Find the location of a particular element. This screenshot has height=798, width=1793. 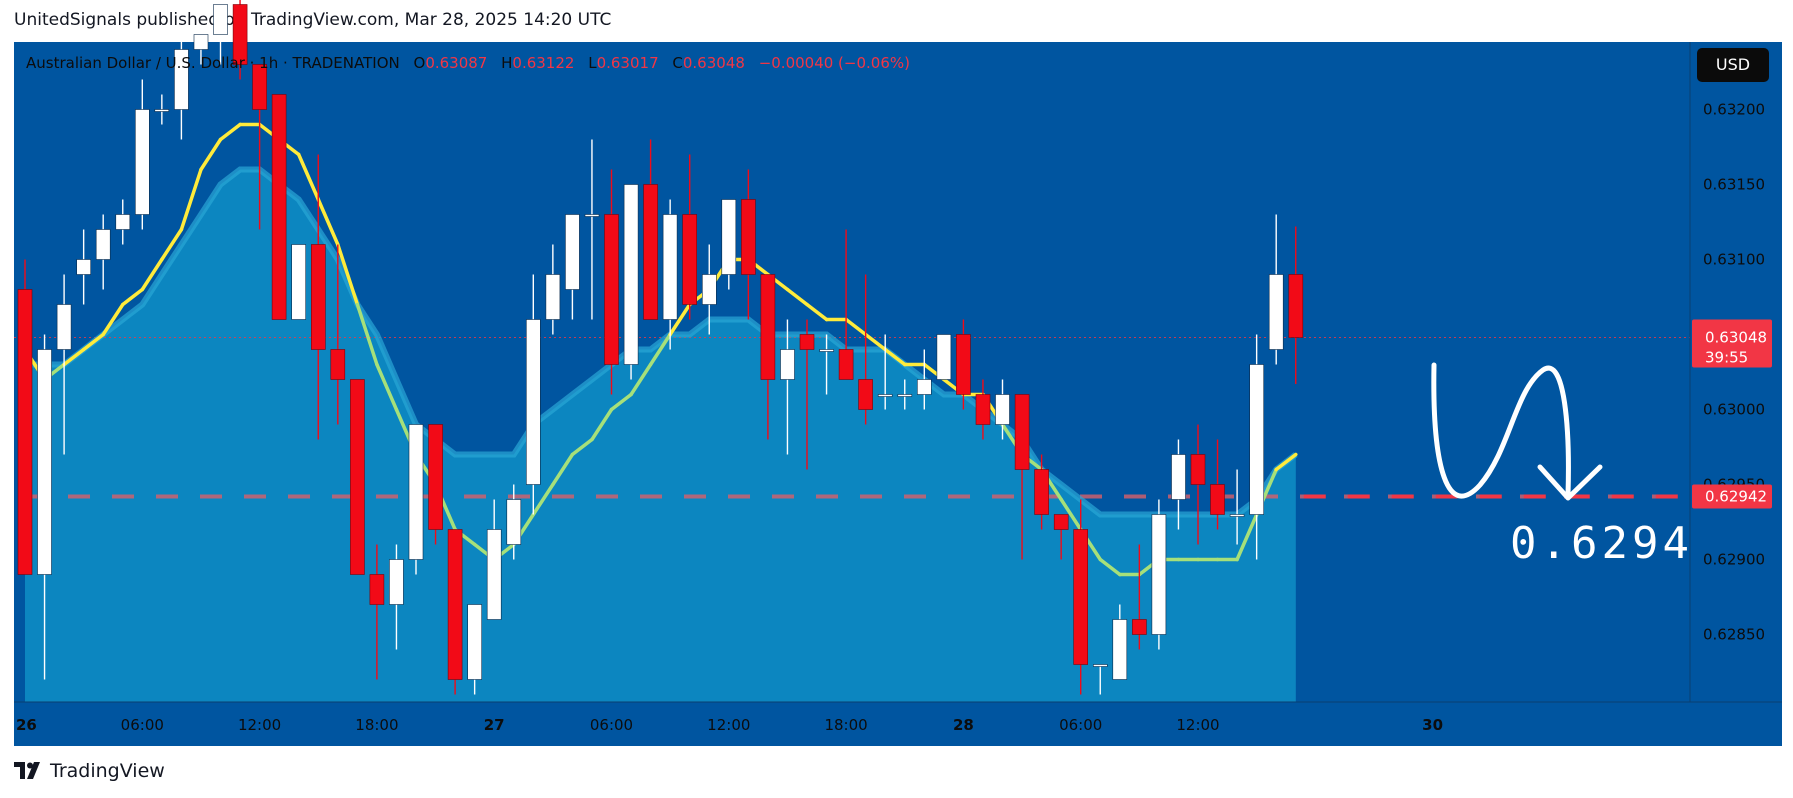

target-price-label: 0.62942 is located at coordinates (1736, 497).